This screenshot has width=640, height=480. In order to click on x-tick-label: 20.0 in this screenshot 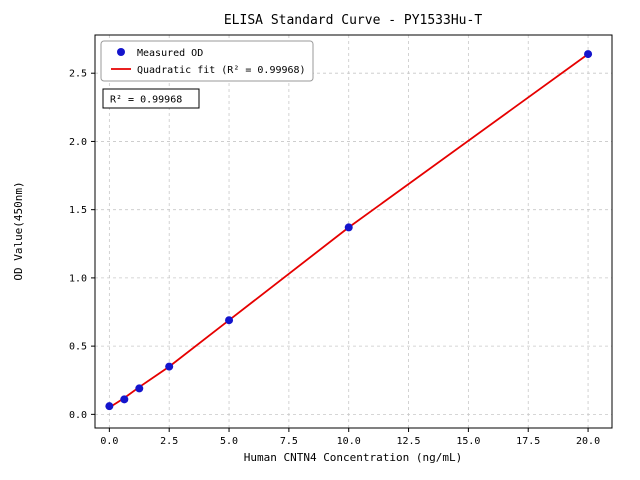, I will do `click(588, 441)`.